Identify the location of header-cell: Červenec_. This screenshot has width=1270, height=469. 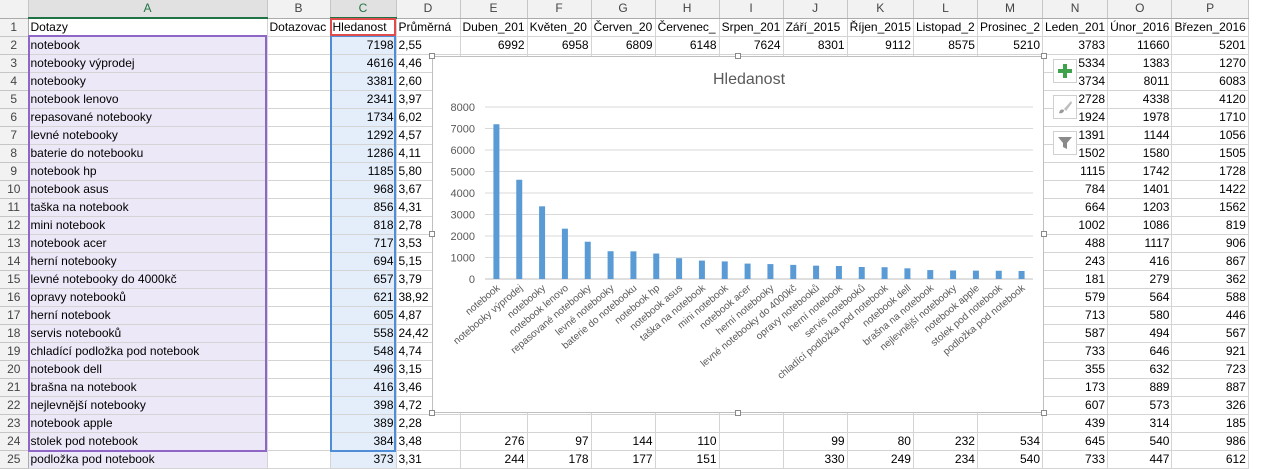
(687, 27).